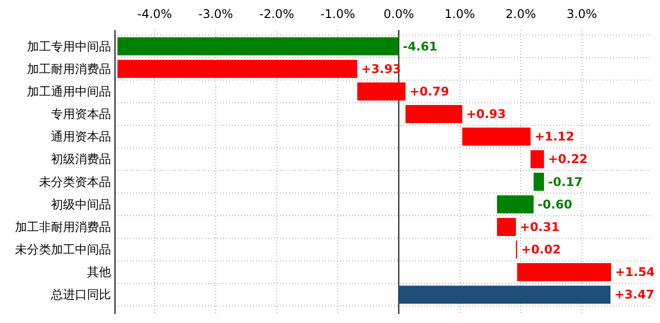  I want to click on x-tick-label: 1.0%, so click(460, 14).